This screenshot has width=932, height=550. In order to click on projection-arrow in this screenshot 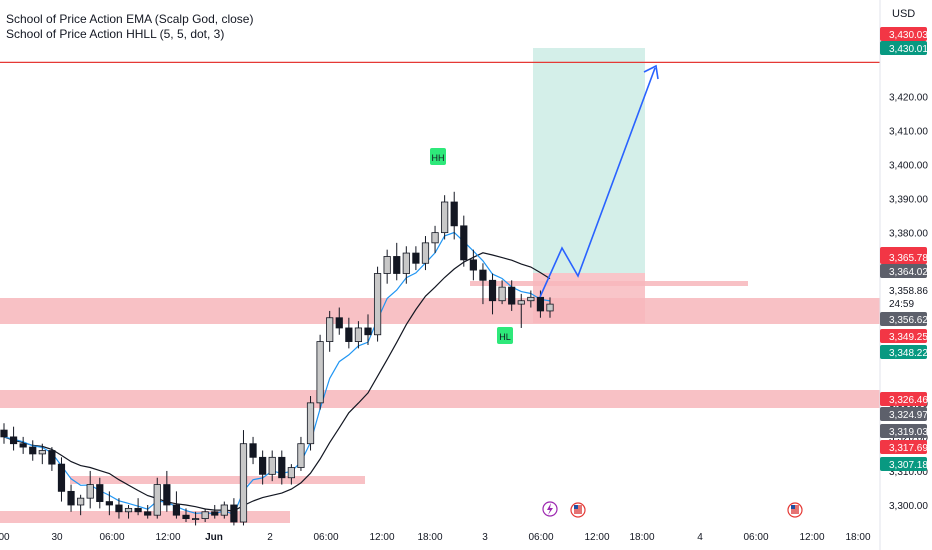, I will do `click(599, 181)`.